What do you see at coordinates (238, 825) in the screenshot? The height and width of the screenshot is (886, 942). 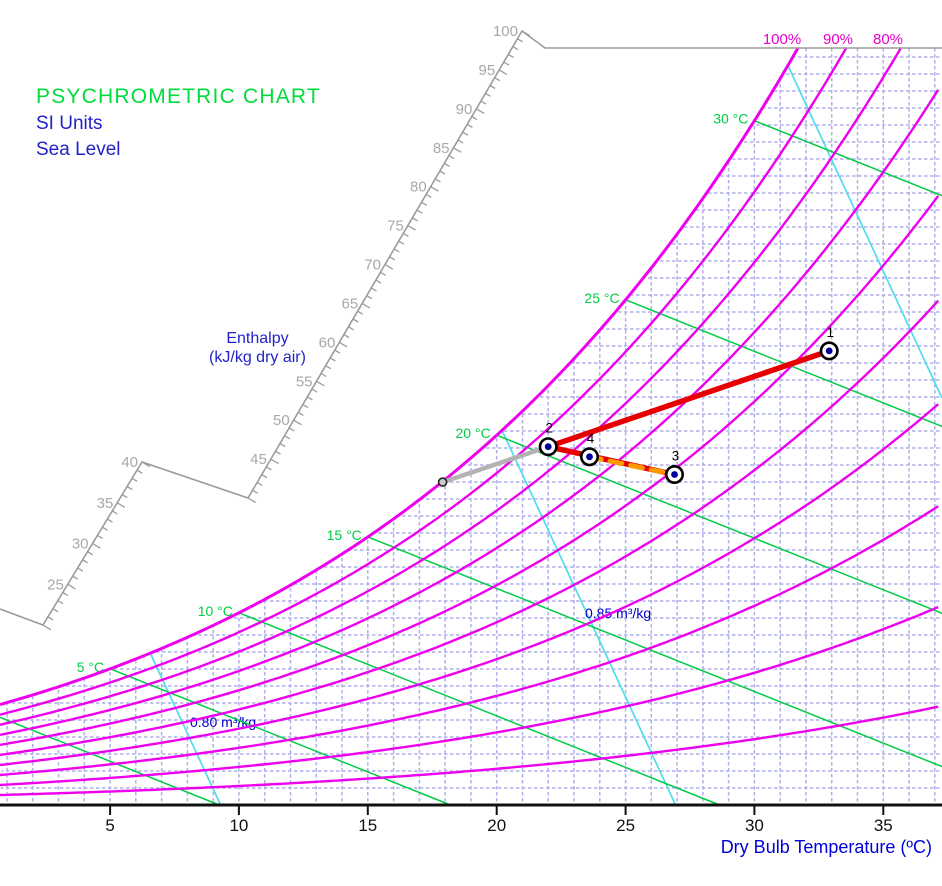 I see `x-axis-tick-label: 10` at bounding box center [238, 825].